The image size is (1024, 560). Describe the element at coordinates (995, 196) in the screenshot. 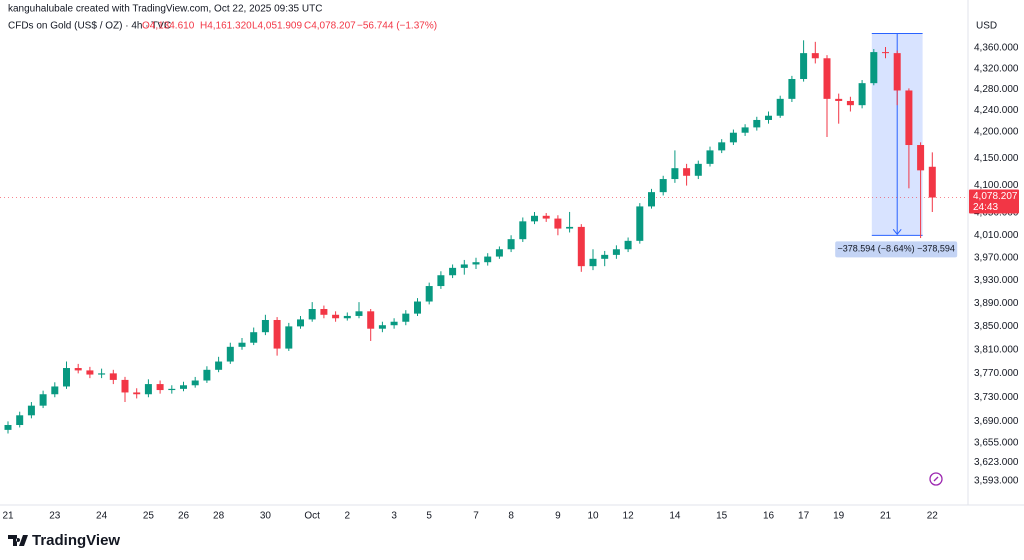

I see `last-price-label: 4,078.207` at that location.